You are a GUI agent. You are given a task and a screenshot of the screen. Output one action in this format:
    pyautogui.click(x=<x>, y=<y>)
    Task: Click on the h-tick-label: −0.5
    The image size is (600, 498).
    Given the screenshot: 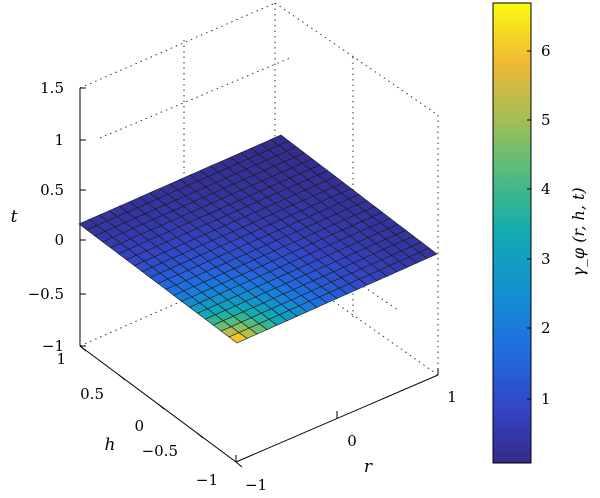 What is the action you would take?
    pyautogui.click(x=160, y=451)
    